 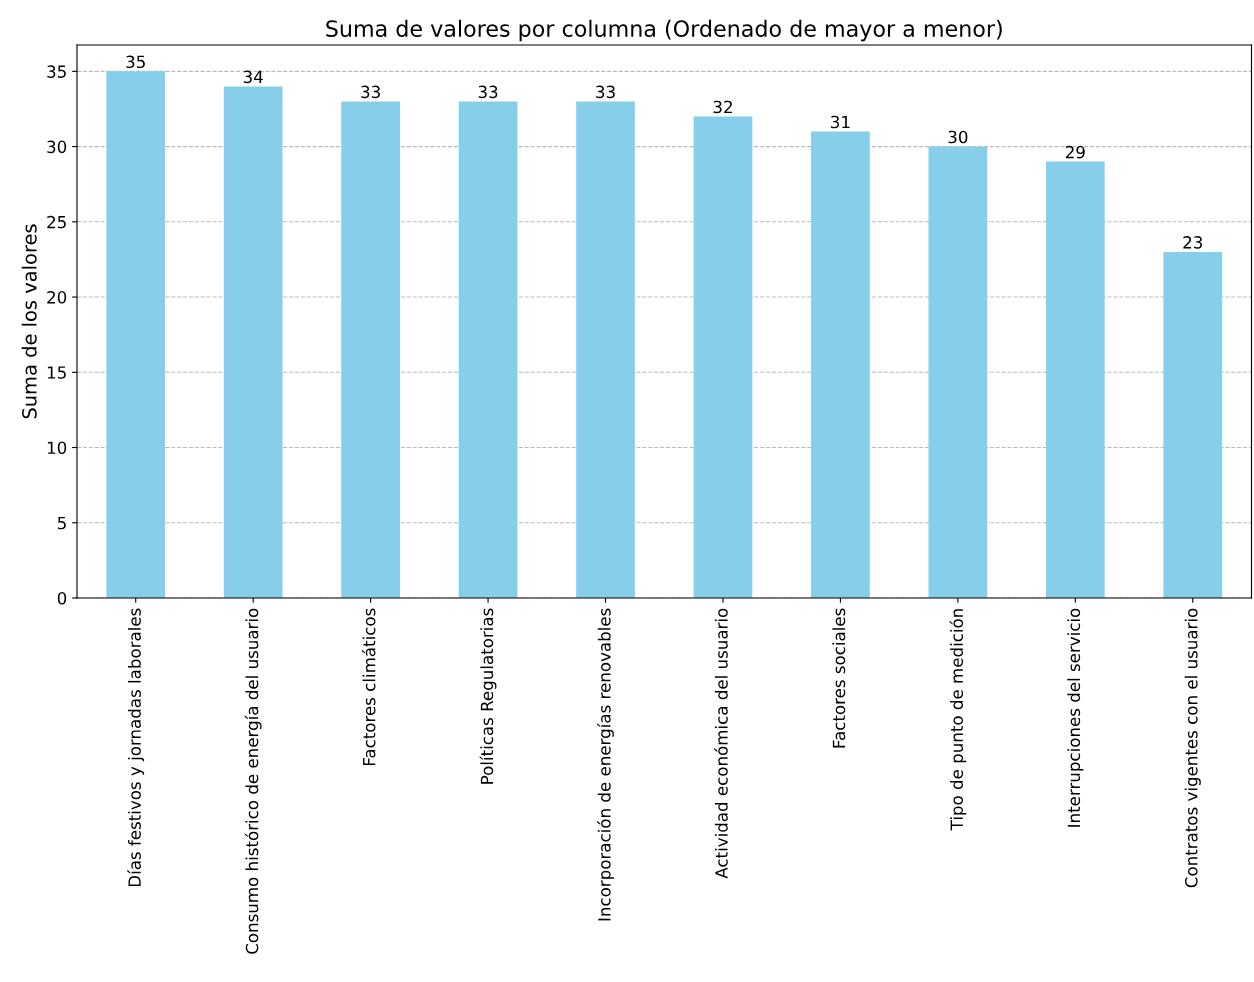 What do you see at coordinates (56, 372) in the screenshot?
I see `y-tick-label: 15` at bounding box center [56, 372].